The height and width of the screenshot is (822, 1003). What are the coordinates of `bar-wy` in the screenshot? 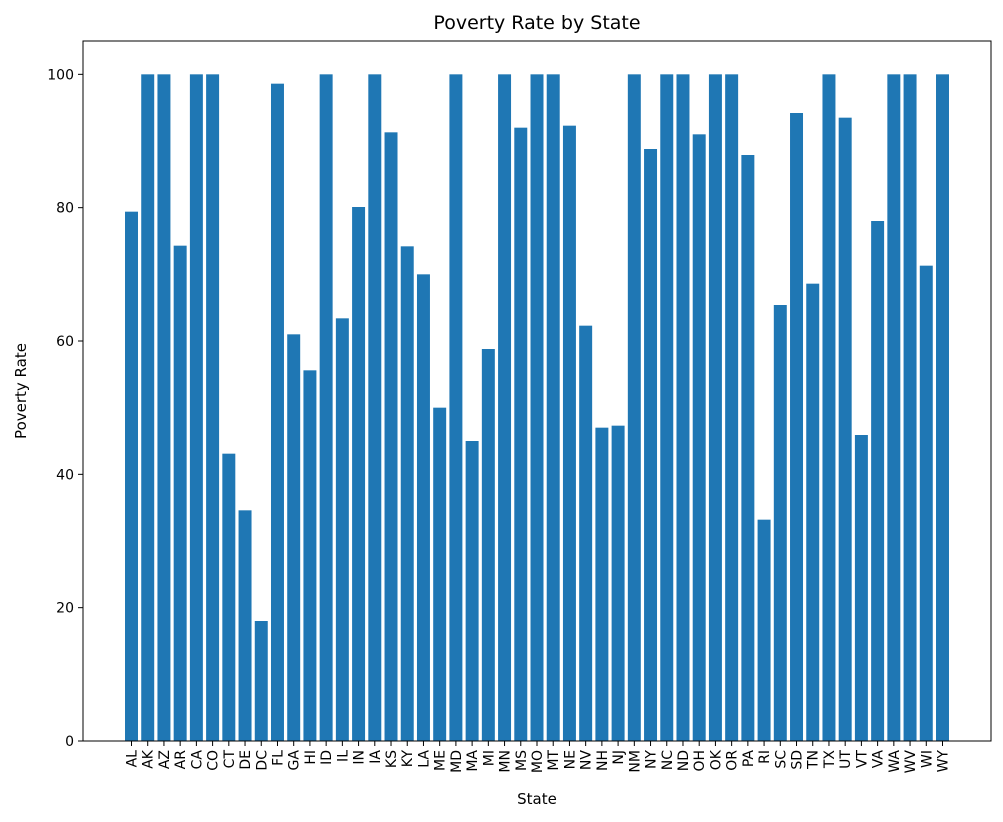 It's located at (942, 407).